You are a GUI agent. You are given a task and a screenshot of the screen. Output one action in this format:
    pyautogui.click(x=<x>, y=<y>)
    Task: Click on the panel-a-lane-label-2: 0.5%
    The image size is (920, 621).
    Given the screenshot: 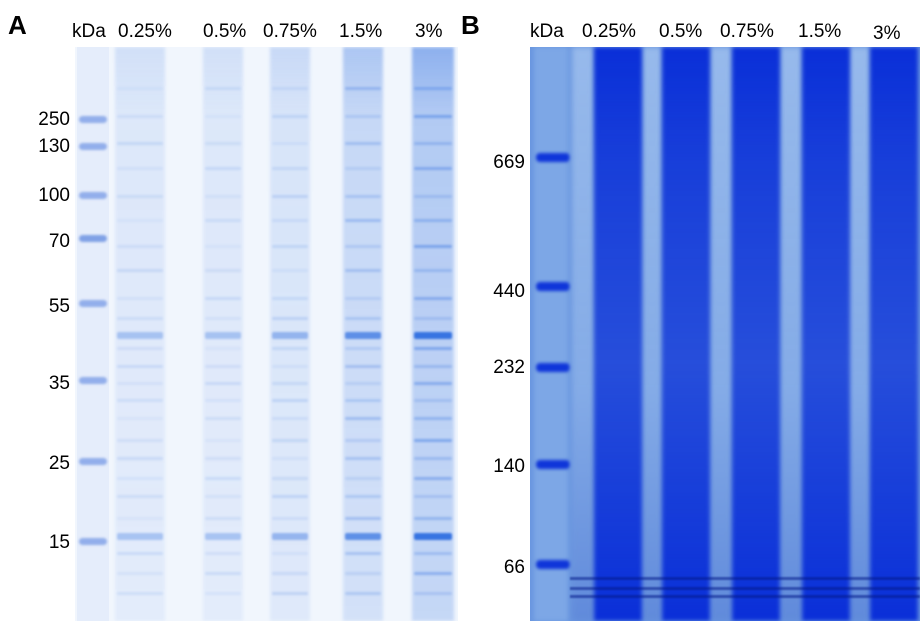 What is the action you would take?
    pyautogui.click(x=225, y=31)
    